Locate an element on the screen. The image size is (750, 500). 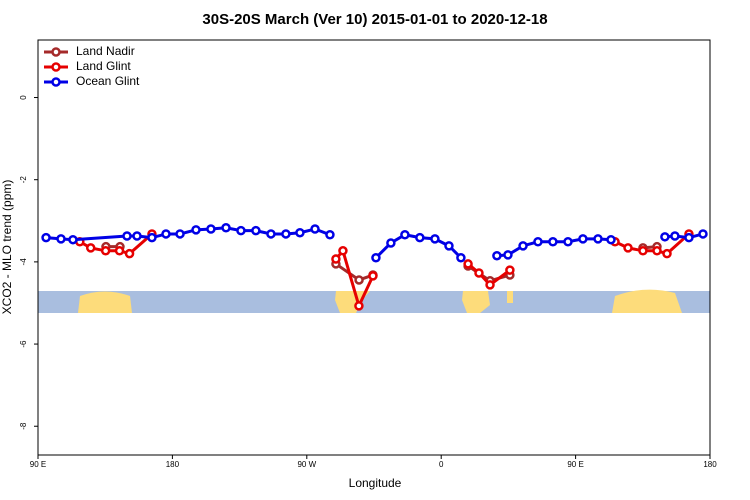
legend-label: Land Glint is located at coordinates (103, 66).